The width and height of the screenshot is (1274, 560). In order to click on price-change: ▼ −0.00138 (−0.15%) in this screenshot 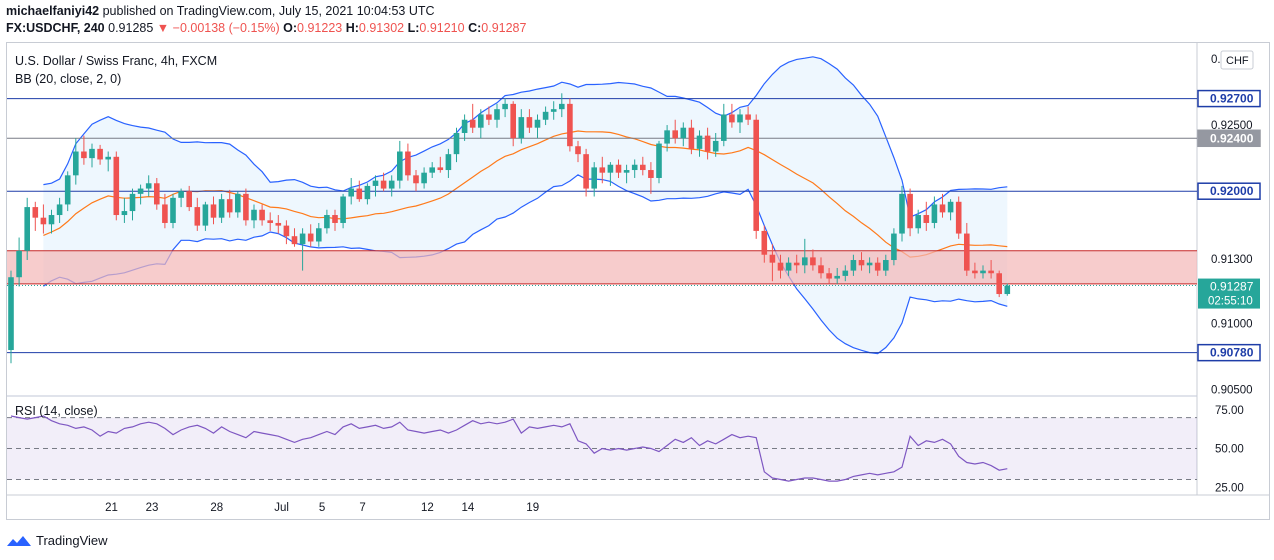, I will do `click(218, 28)`.